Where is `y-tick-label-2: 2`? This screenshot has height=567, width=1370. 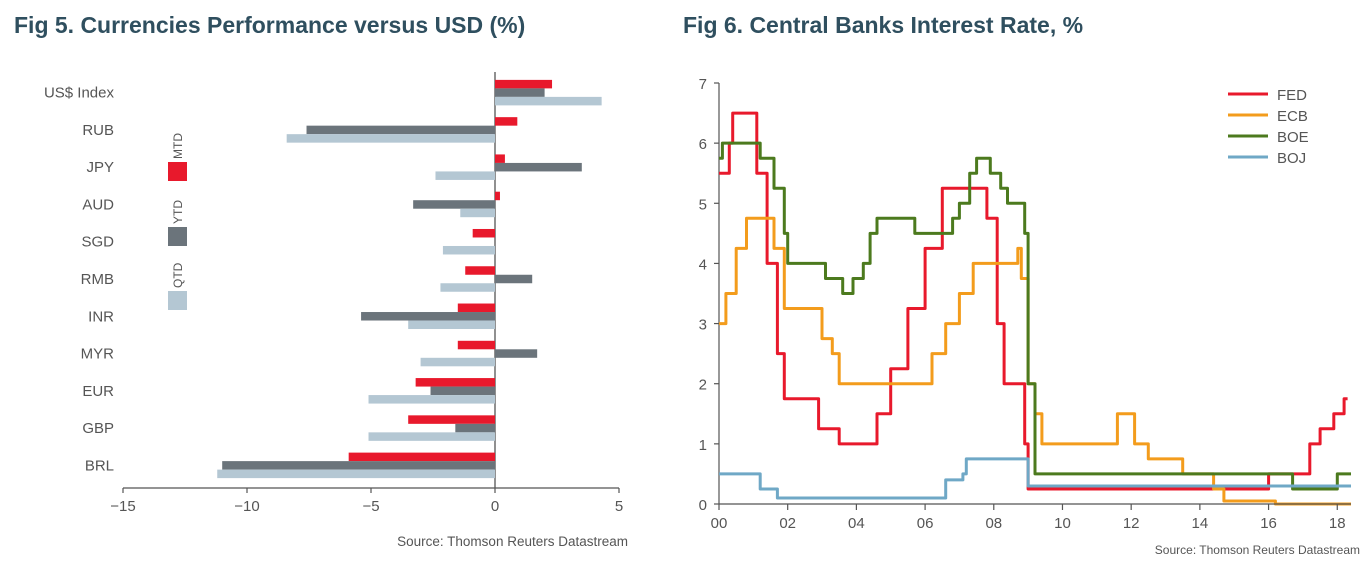 y-tick-label-2: 2 is located at coordinates (703, 385).